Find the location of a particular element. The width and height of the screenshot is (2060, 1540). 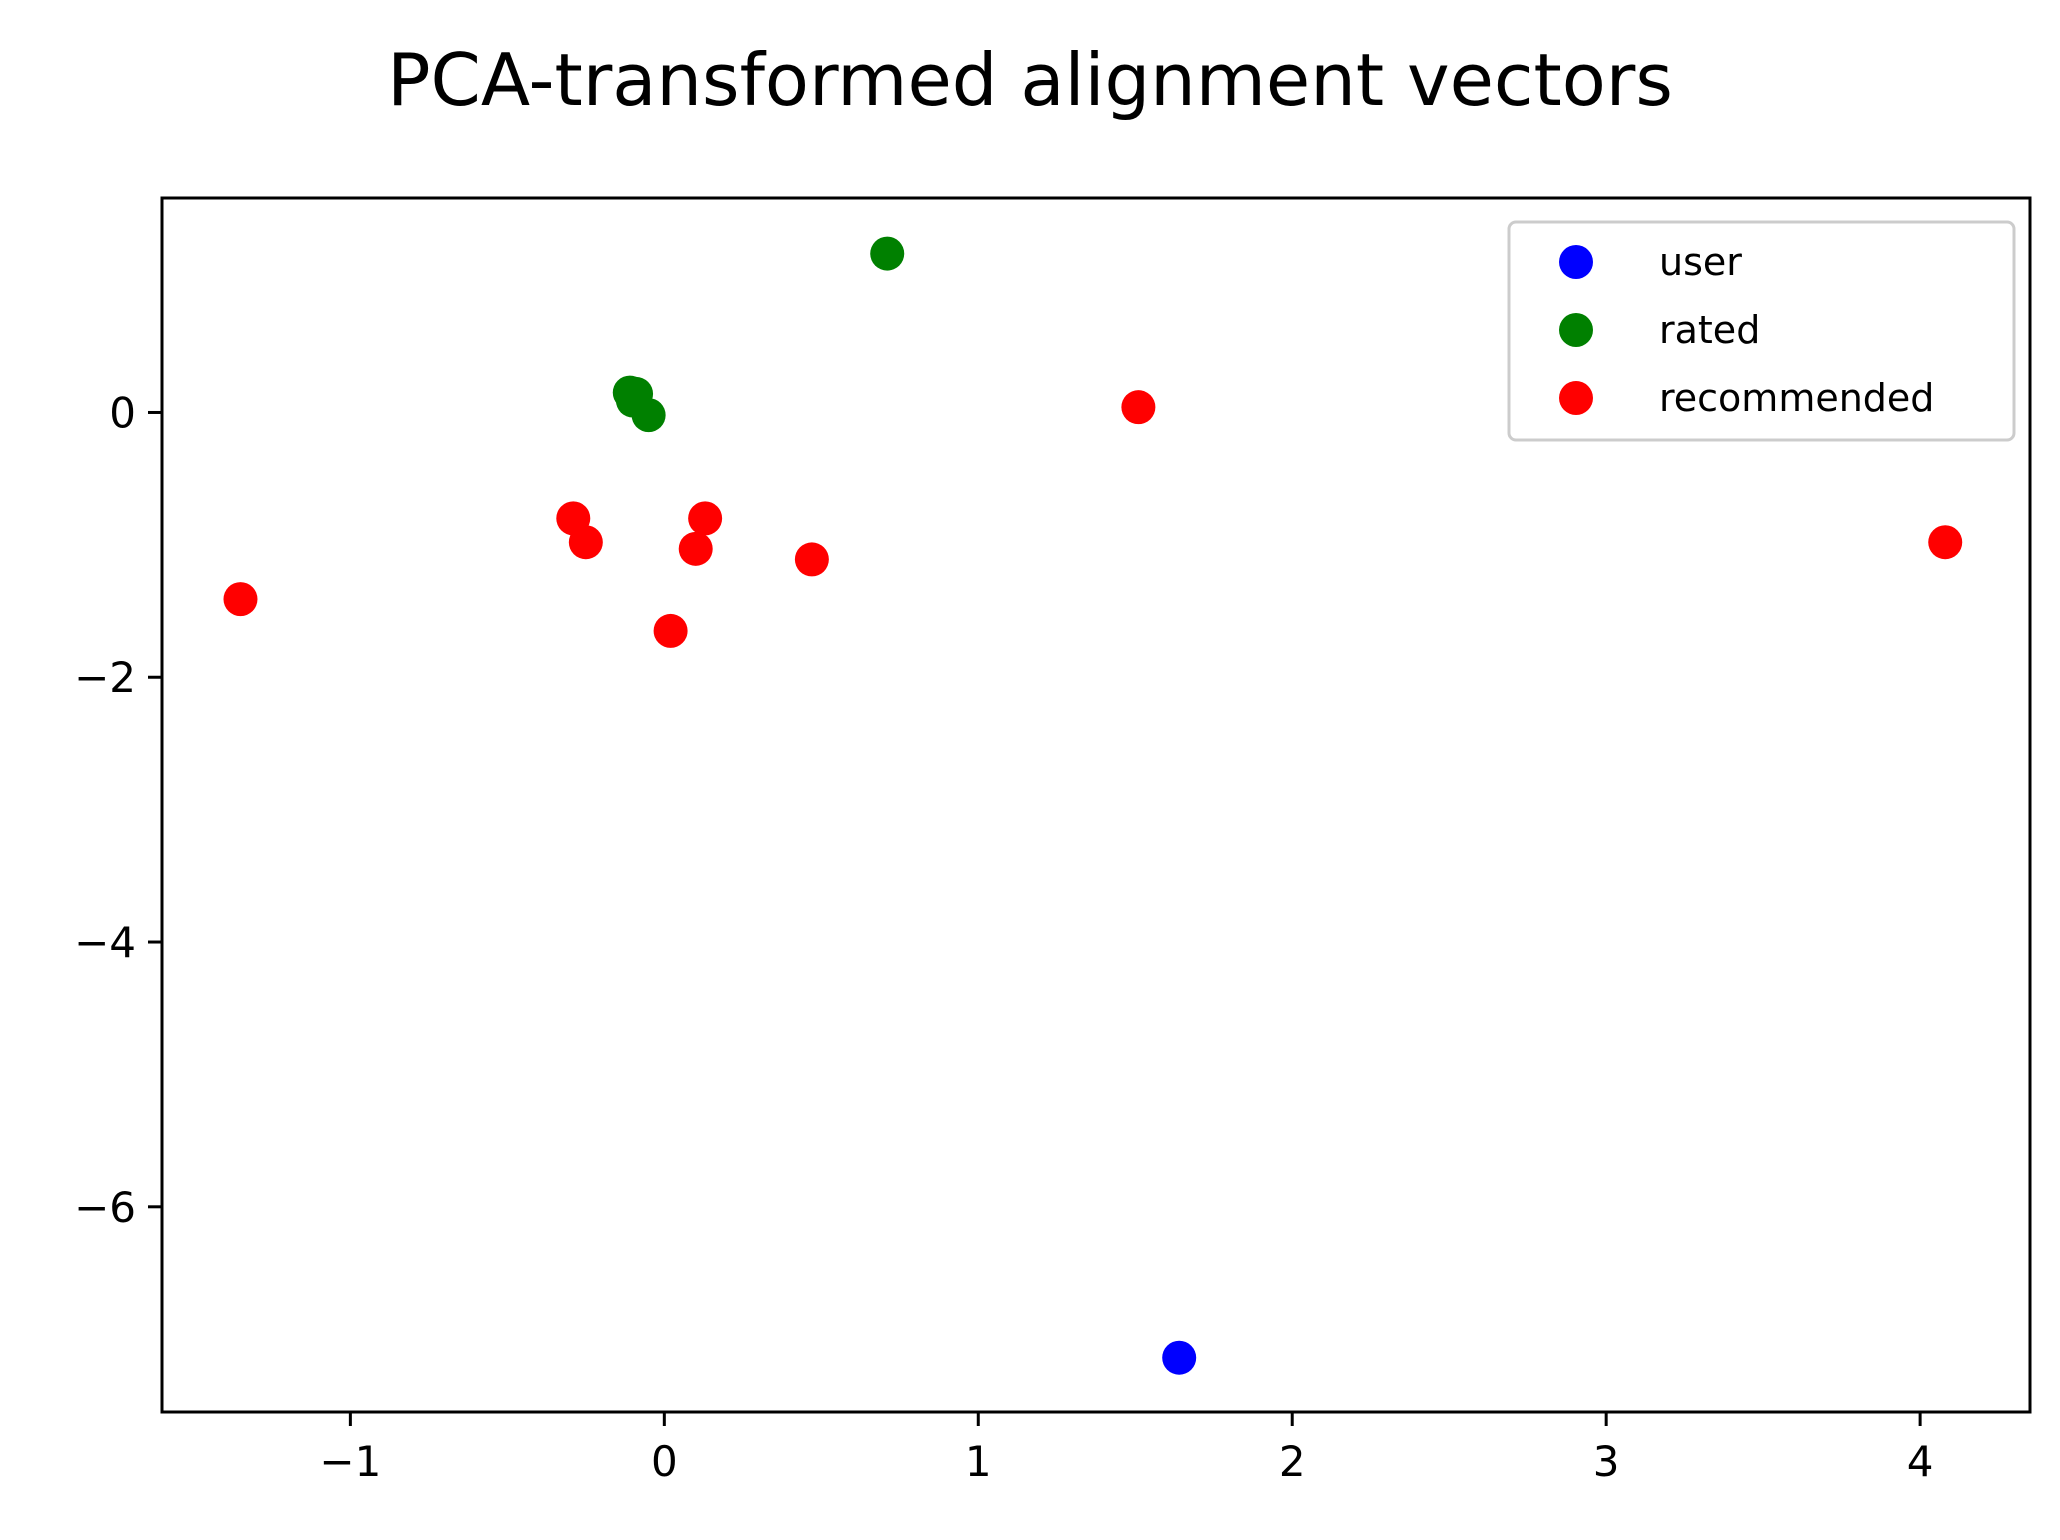

legend: user rated recommended is located at coordinates (1761, 331).